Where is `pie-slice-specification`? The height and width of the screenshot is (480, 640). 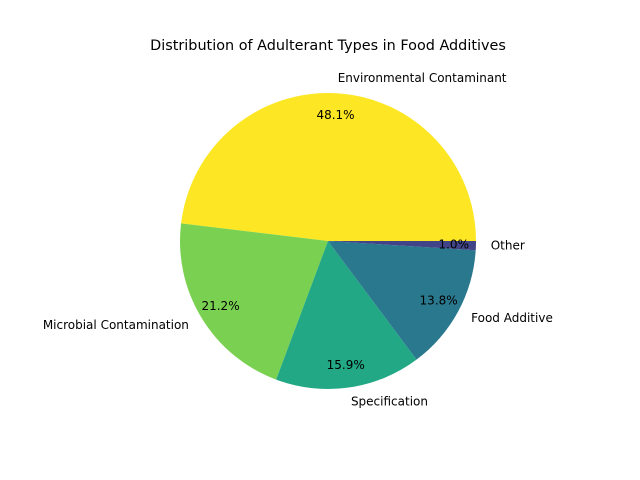
pie-slice-specification is located at coordinates (346, 315).